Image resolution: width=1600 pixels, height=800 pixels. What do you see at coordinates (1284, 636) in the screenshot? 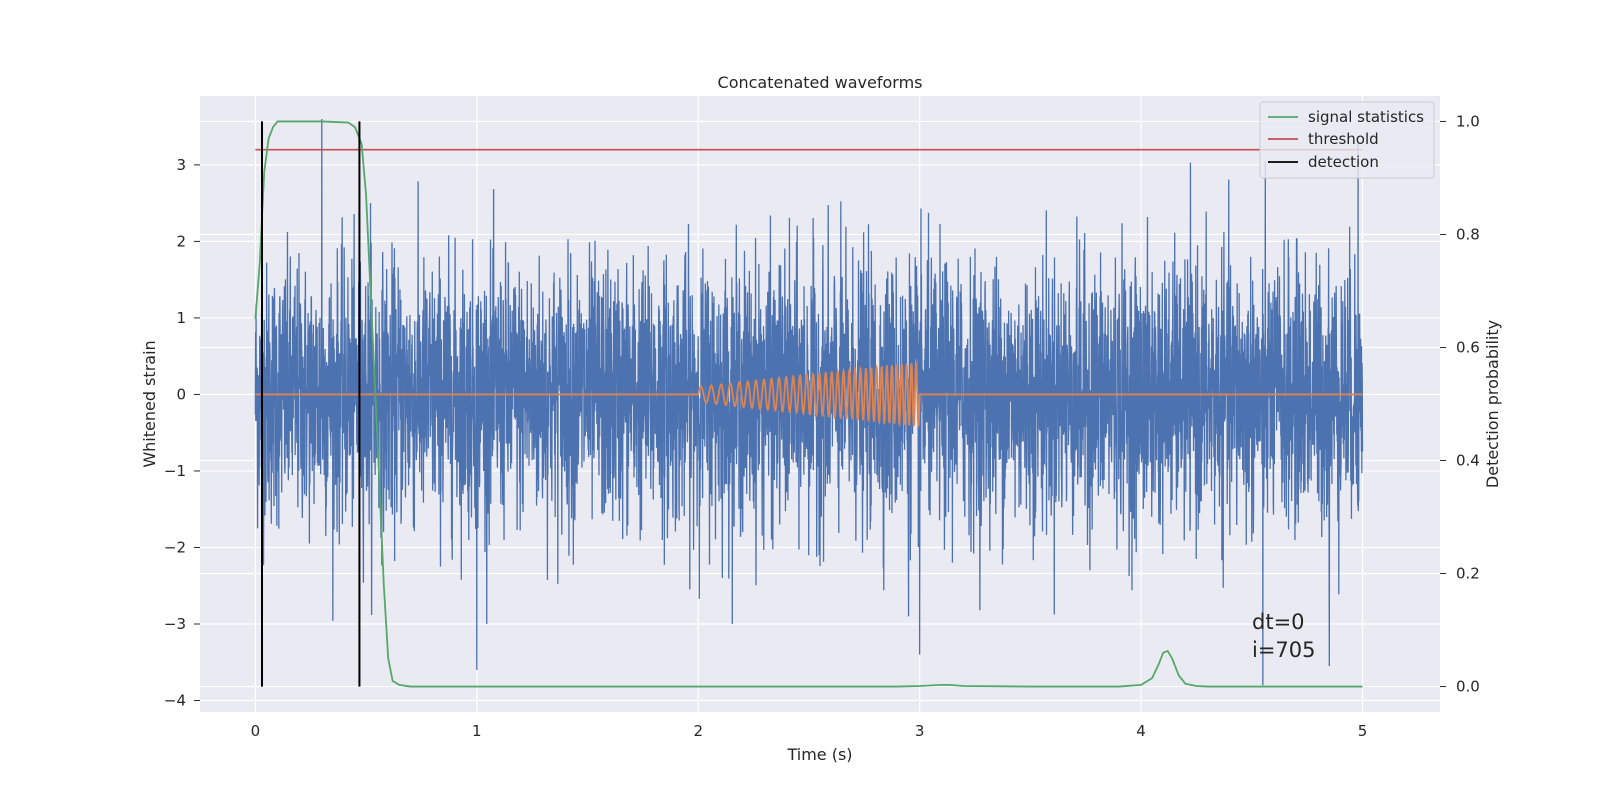
I see `annotation: dt=0 i=705` at bounding box center [1284, 636].